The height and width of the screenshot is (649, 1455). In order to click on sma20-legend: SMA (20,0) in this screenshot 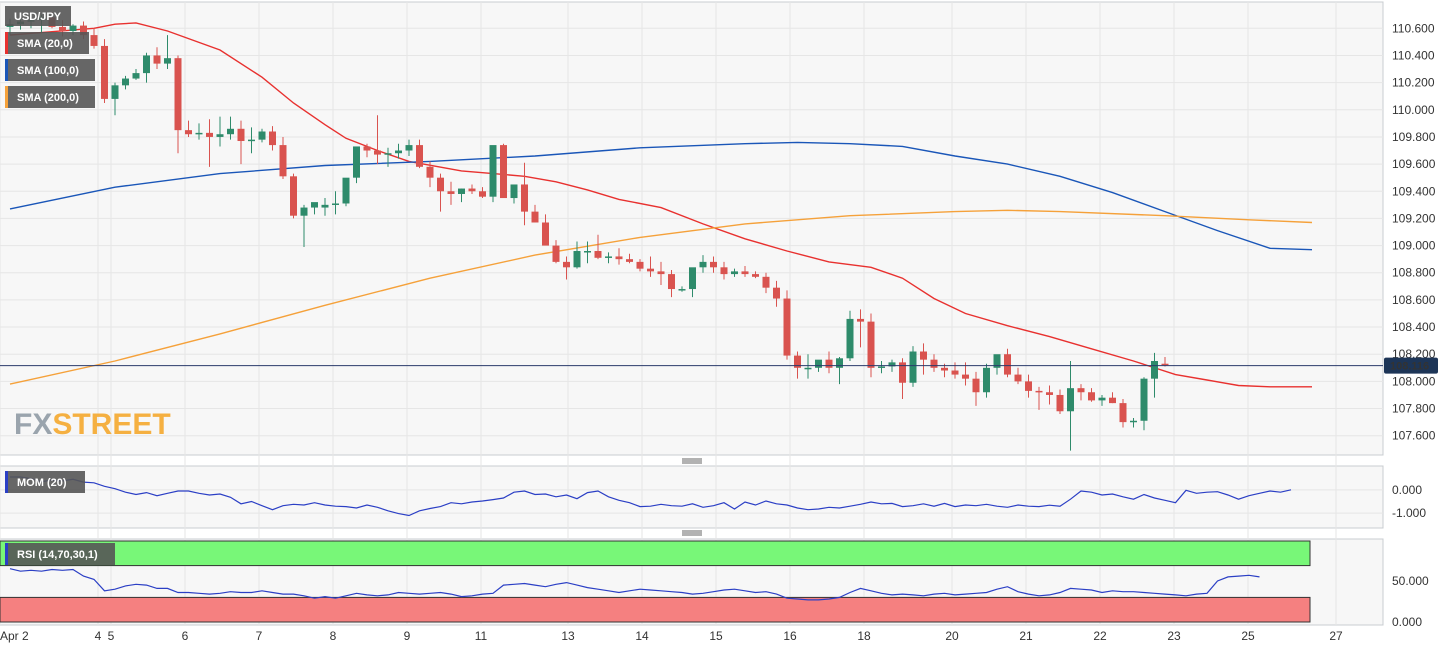, I will do `click(47, 43)`.